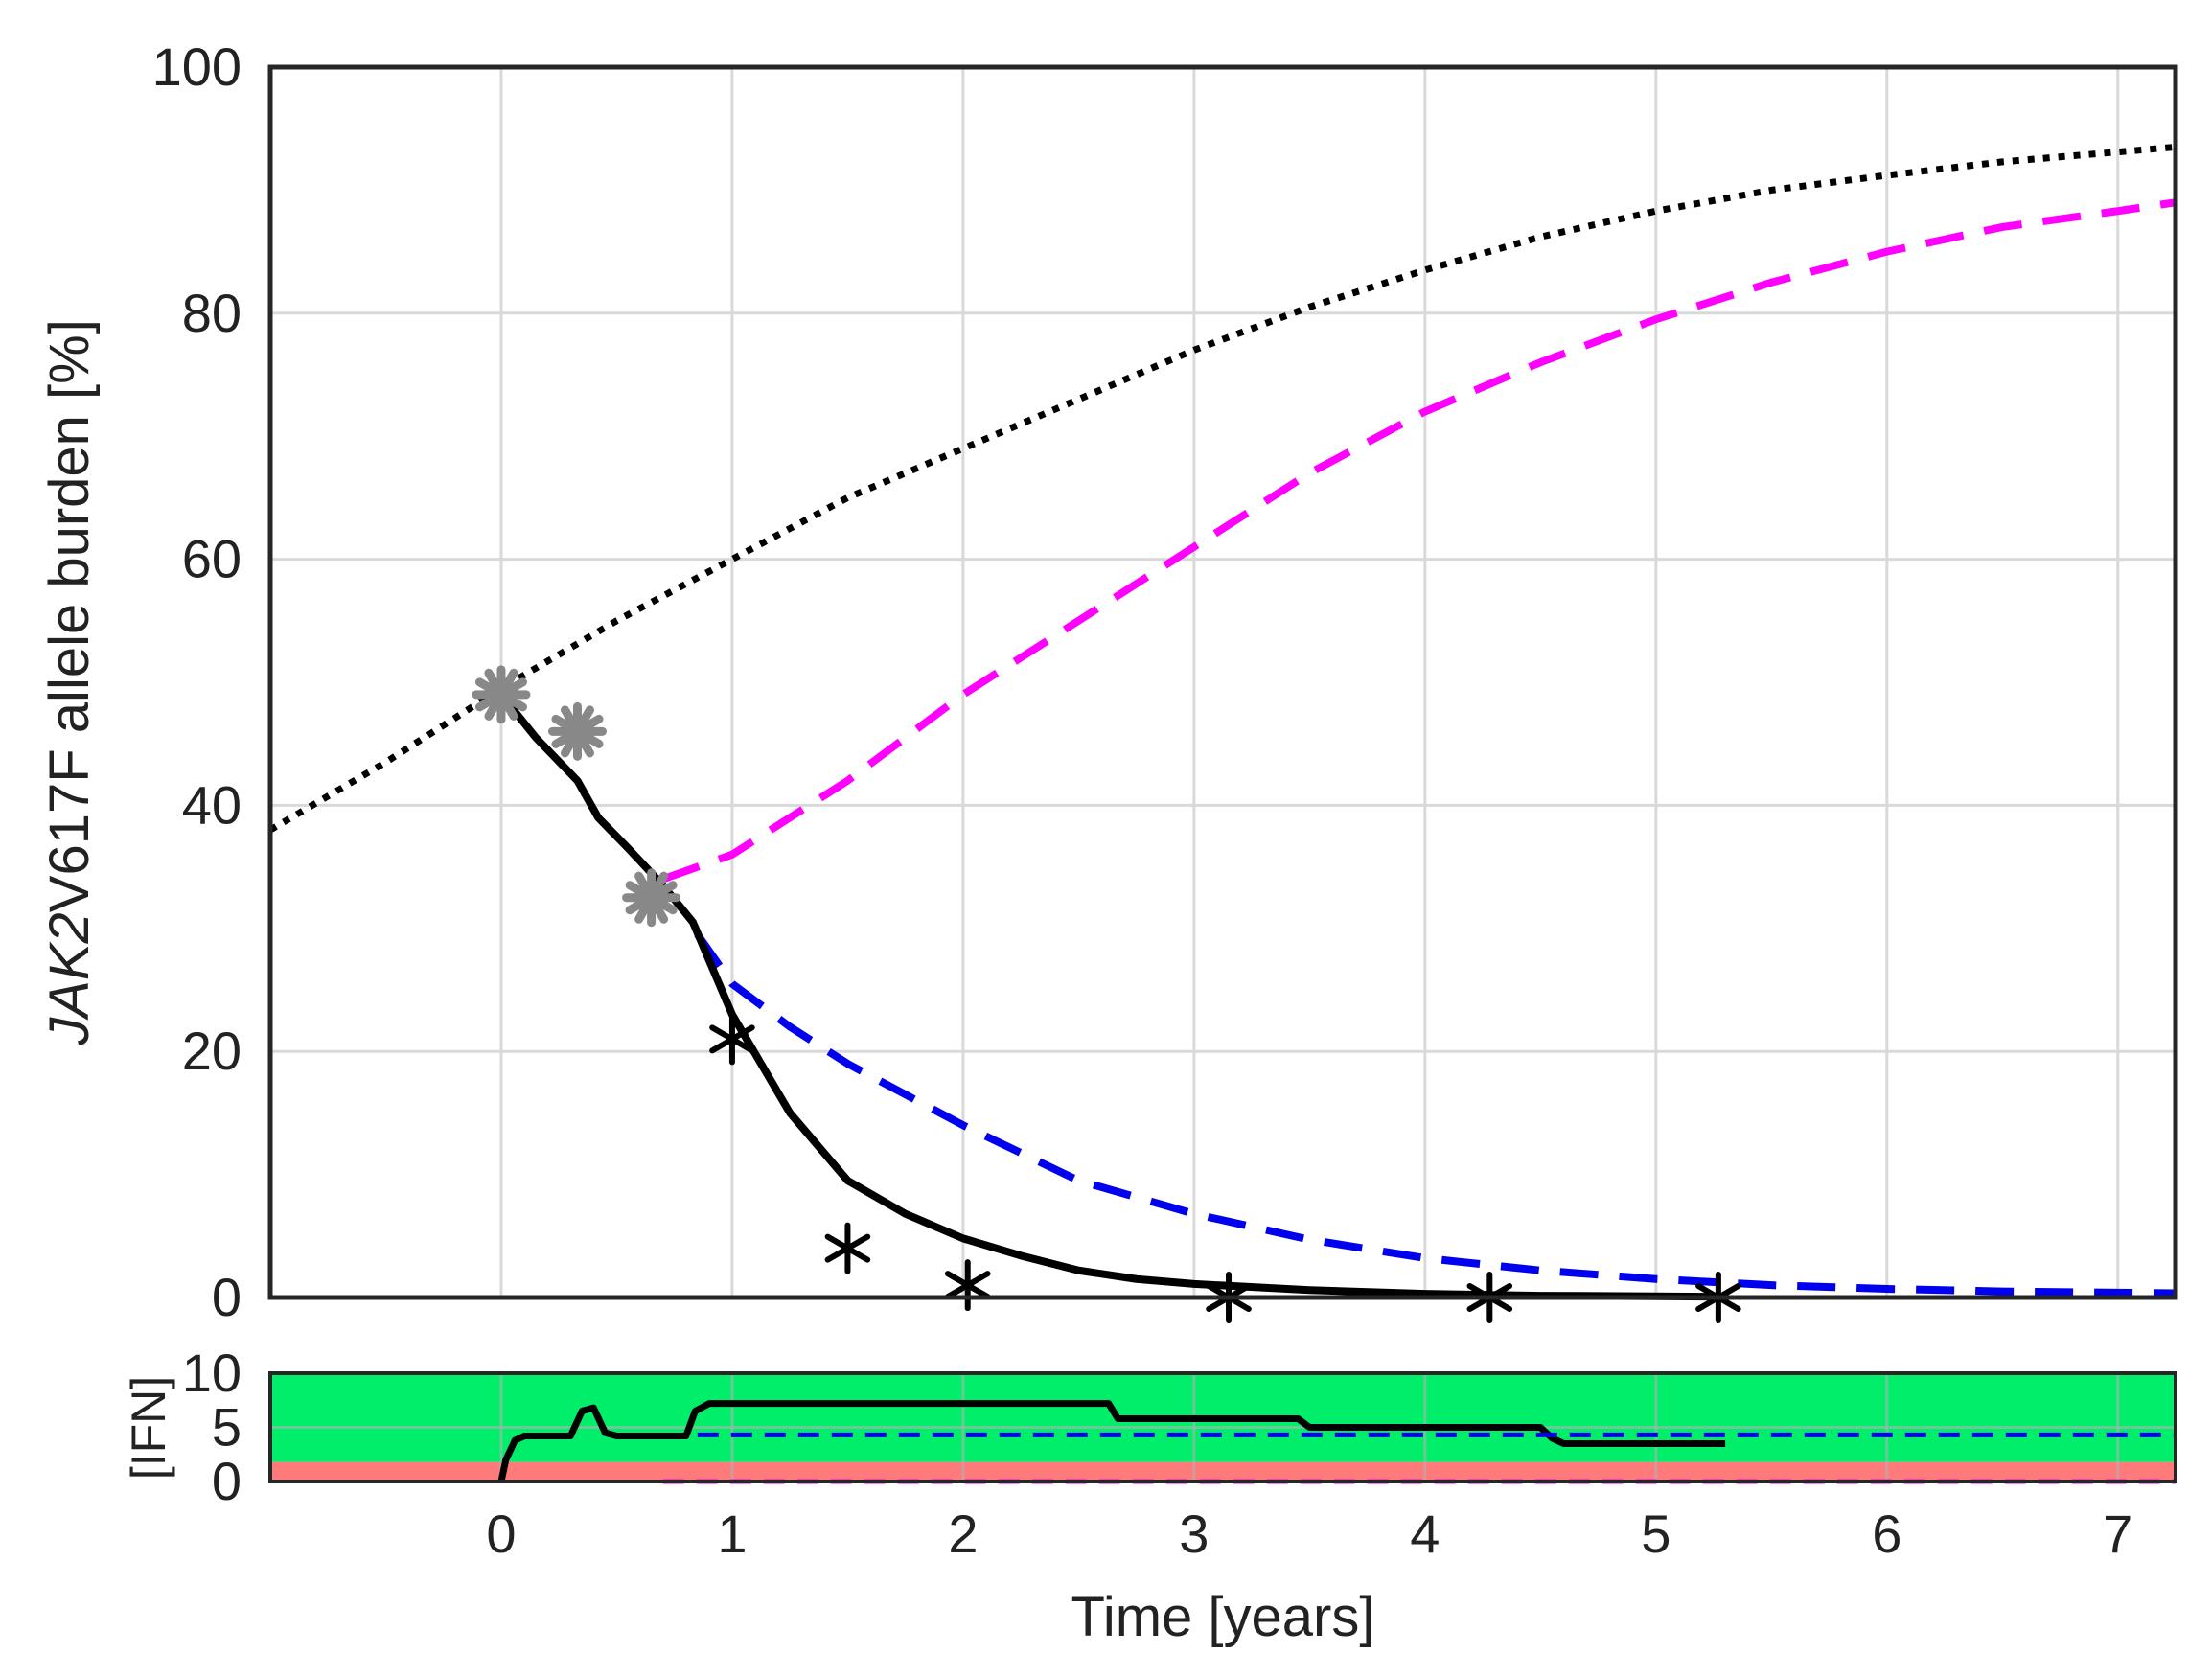 The image size is (2212, 1653). I want to click on ifn-y-tick-0: 0, so click(227, 1481).